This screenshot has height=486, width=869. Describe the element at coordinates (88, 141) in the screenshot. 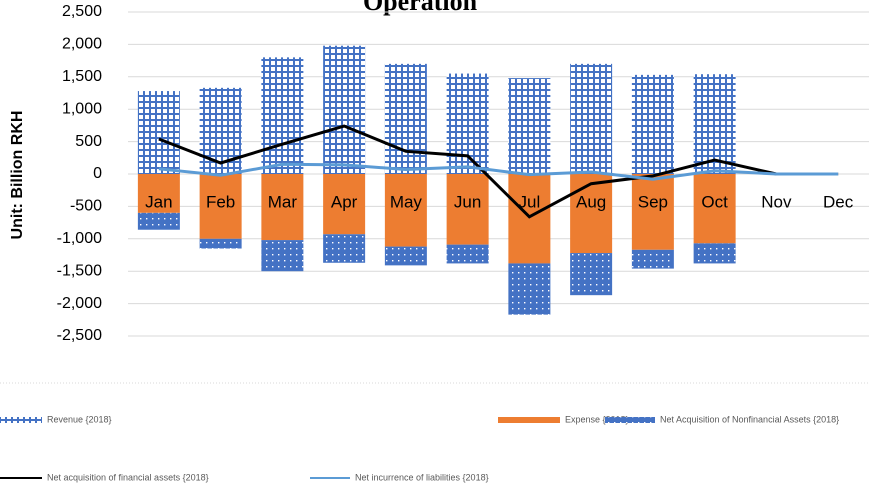

I see `y-tick-label: 500` at that location.